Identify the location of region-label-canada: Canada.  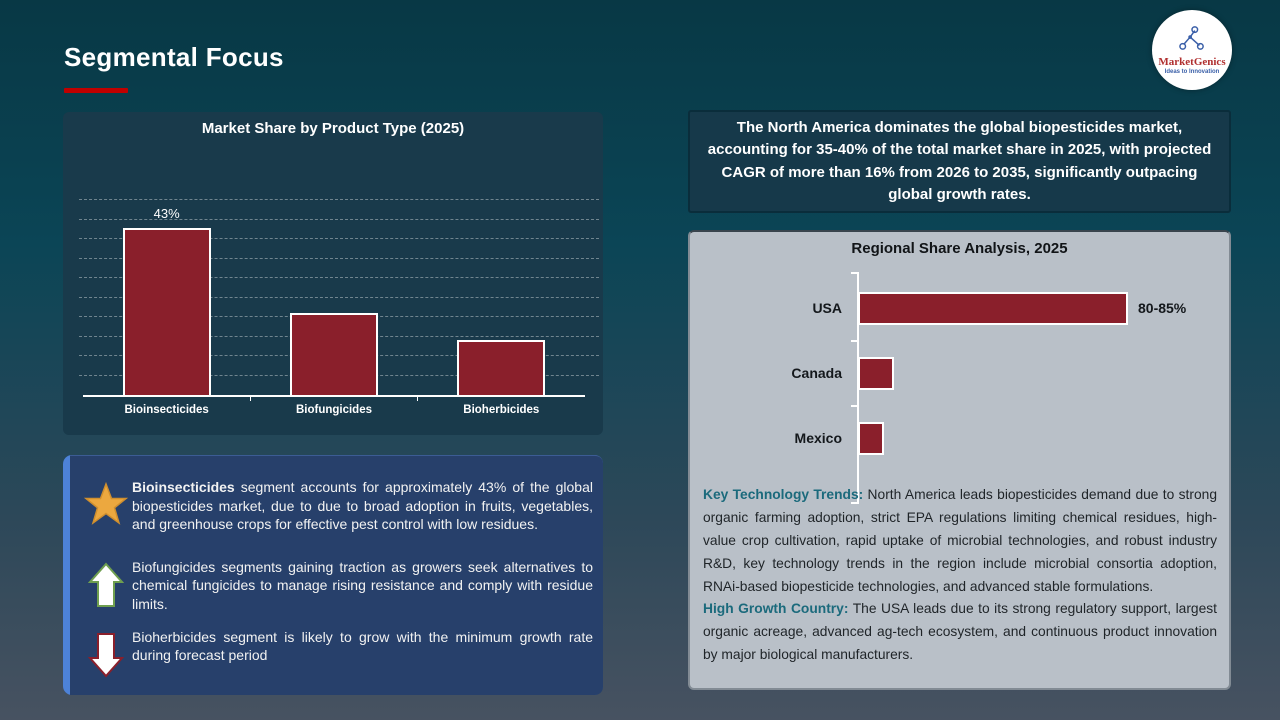
(816, 373).